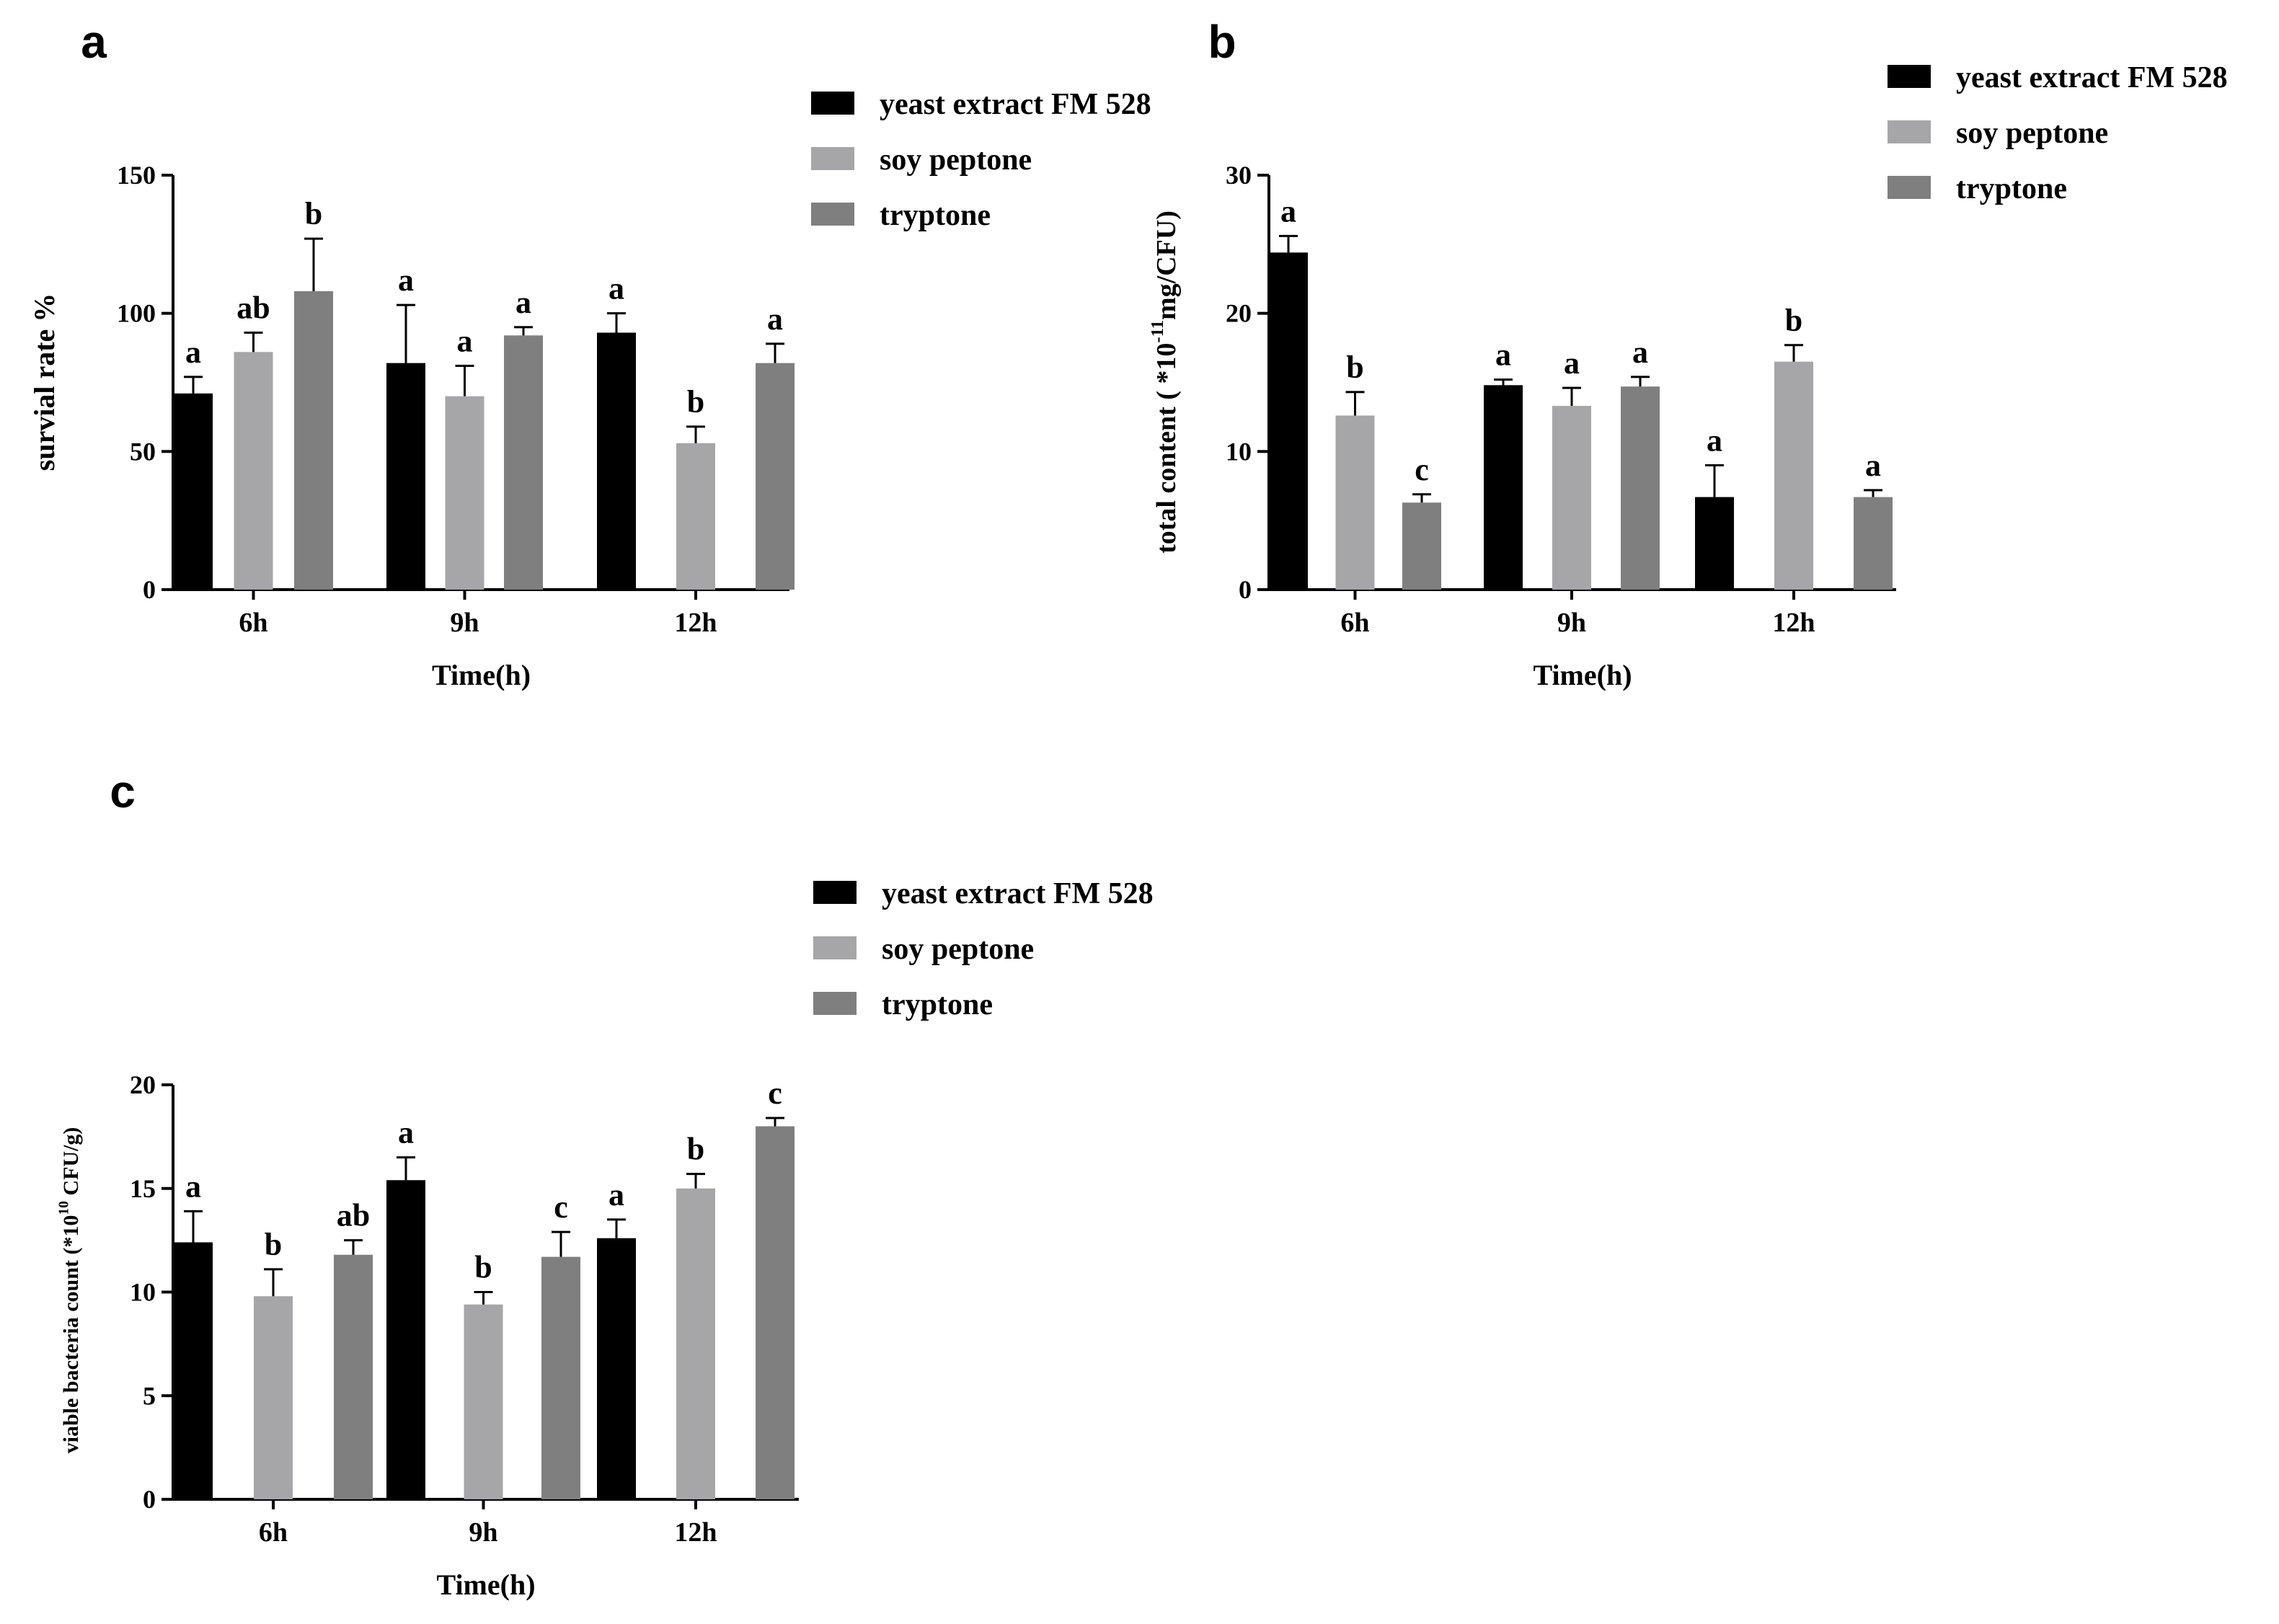 The height and width of the screenshot is (1624, 2279). Describe the element at coordinates (1222, 42) in the screenshot. I see `panel-letter-b: b` at that location.